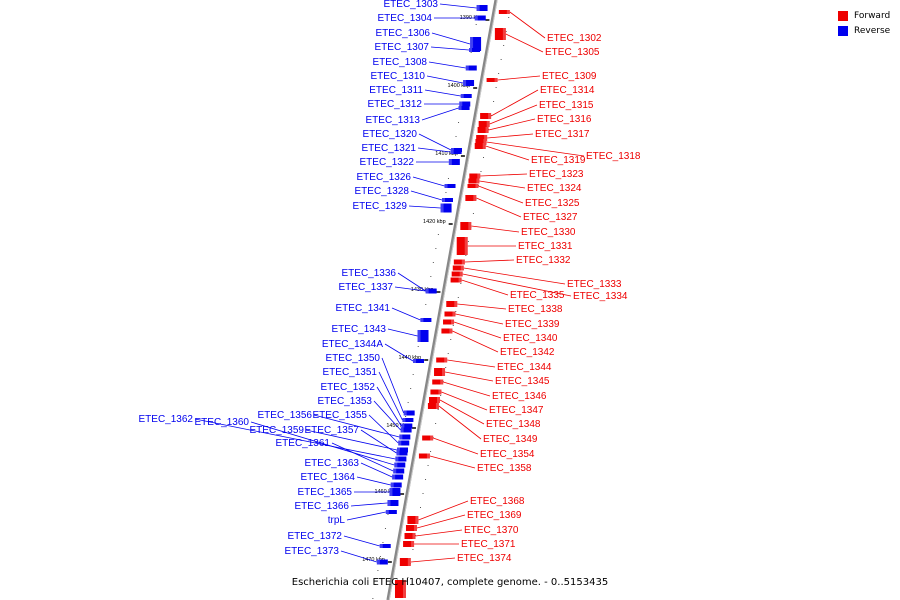  I want to click on reverse-gene-label: ETEC_1357, so click(332, 430).